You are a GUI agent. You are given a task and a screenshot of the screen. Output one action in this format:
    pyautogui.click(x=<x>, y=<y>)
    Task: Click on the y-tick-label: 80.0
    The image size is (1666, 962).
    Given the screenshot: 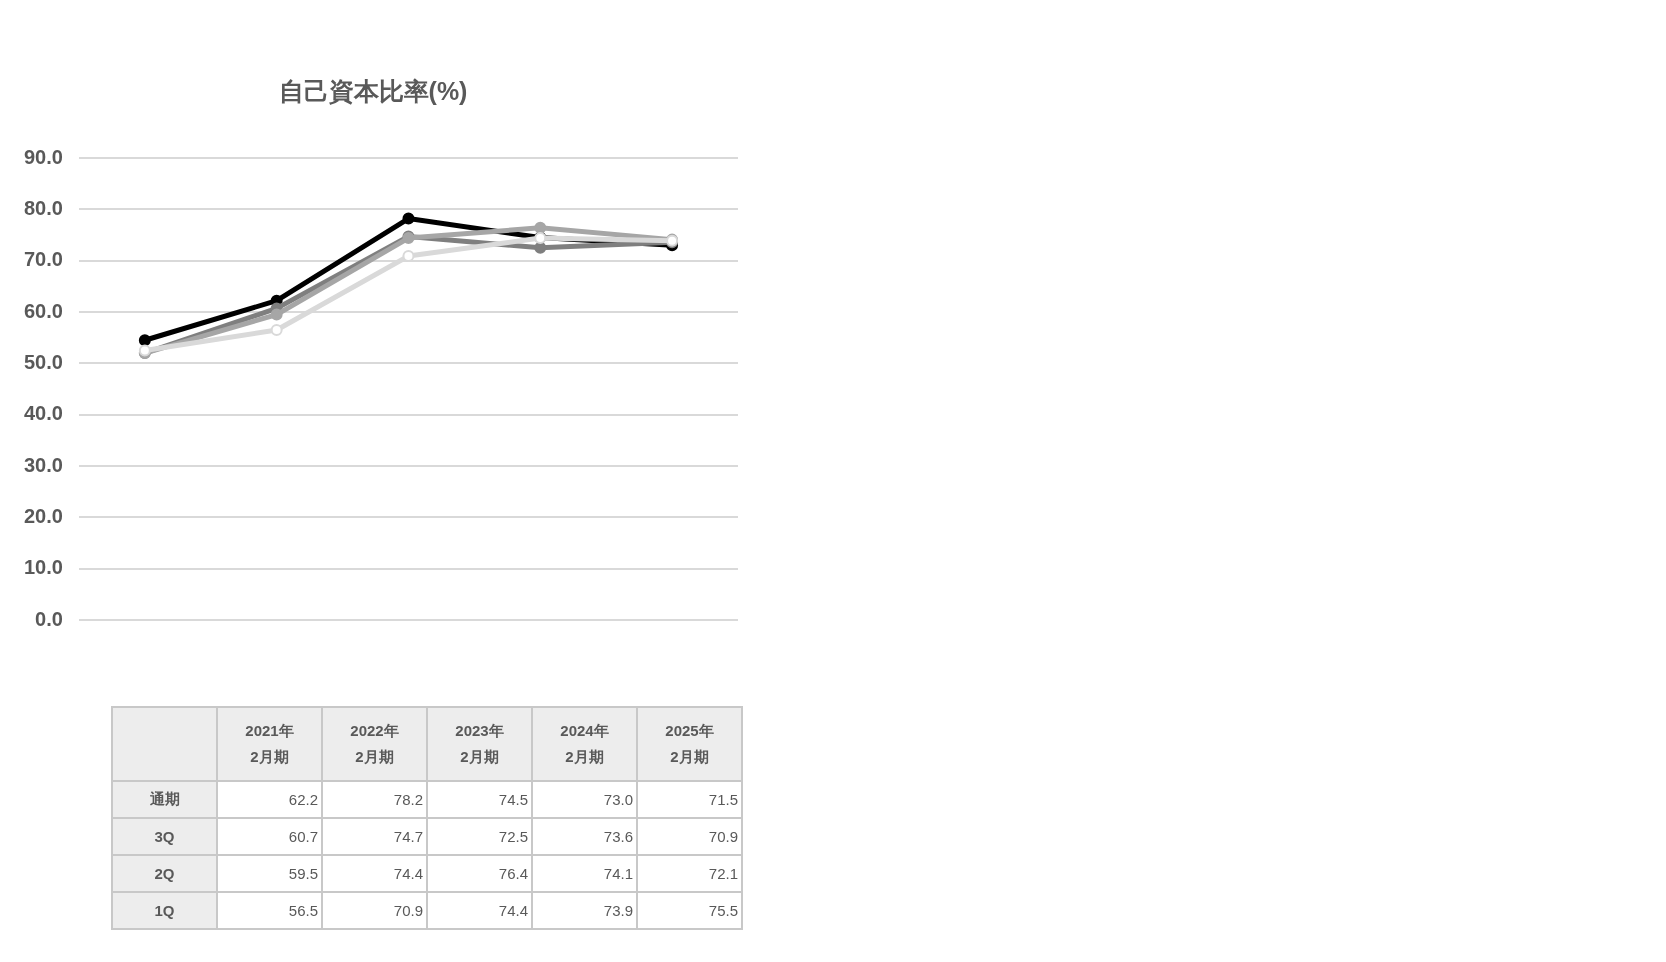 What is the action you would take?
    pyautogui.click(x=43, y=207)
    